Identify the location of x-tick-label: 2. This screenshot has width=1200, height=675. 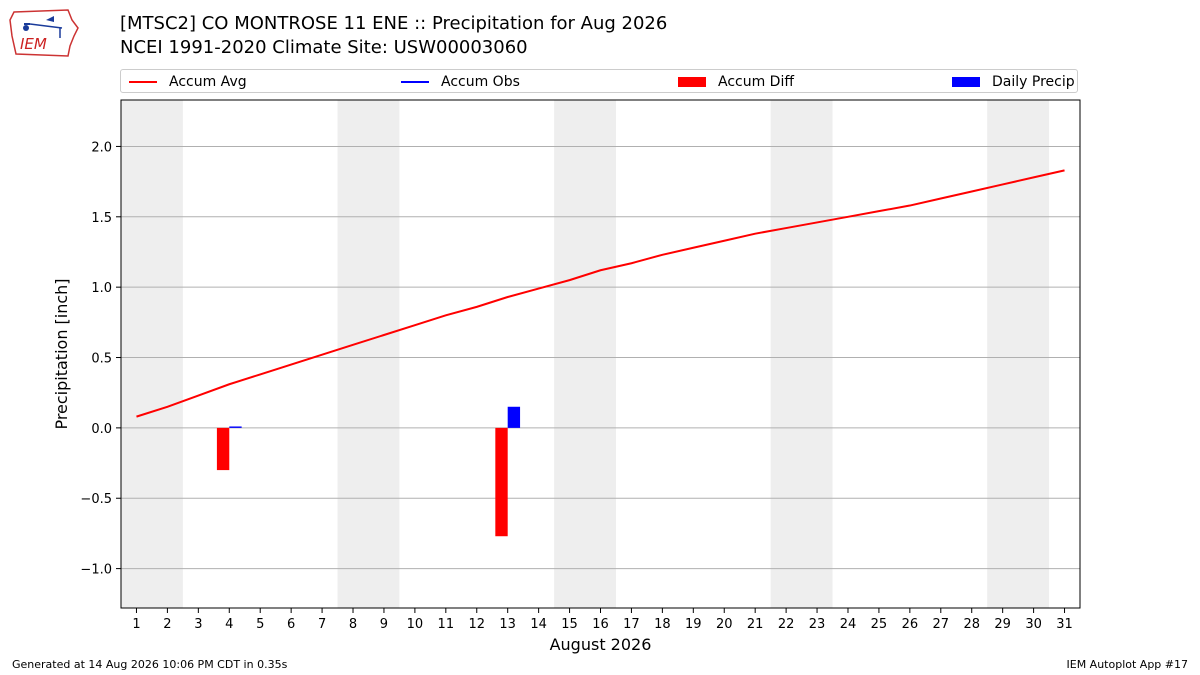
(167, 624).